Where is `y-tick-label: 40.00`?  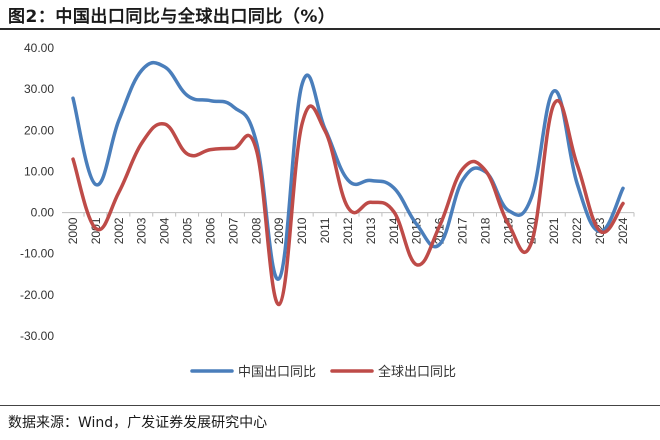
y-tick-label: 40.00 is located at coordinates (39, 48).